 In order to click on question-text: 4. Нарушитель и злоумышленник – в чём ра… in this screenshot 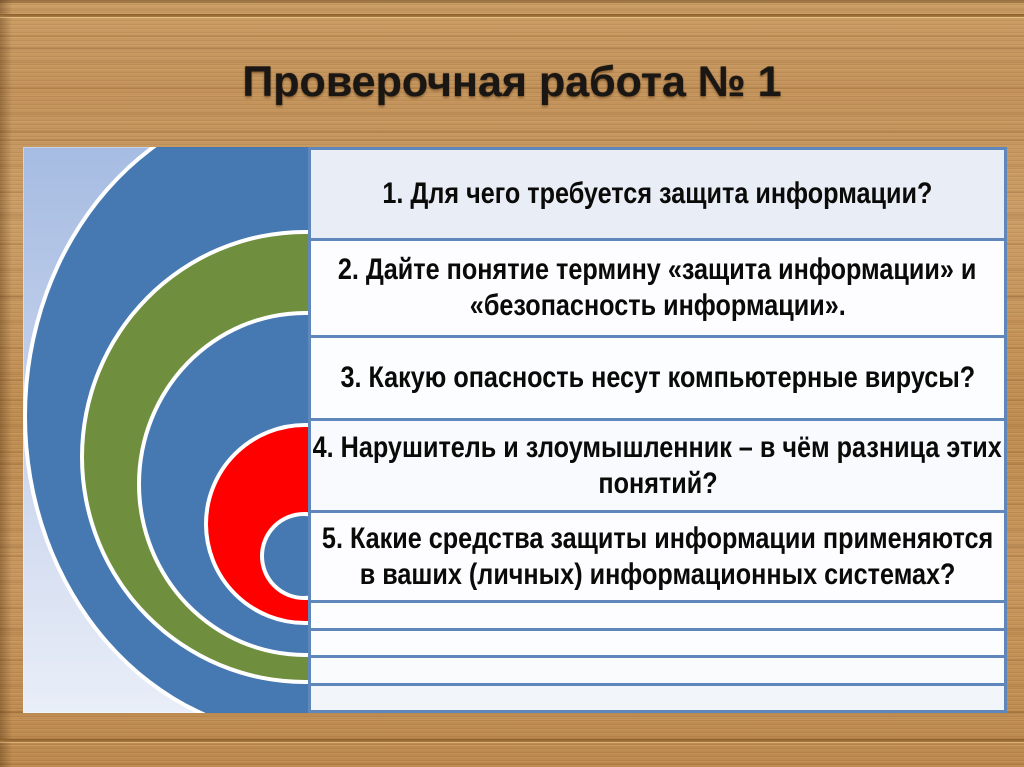, I will do `click(657, 447)`.